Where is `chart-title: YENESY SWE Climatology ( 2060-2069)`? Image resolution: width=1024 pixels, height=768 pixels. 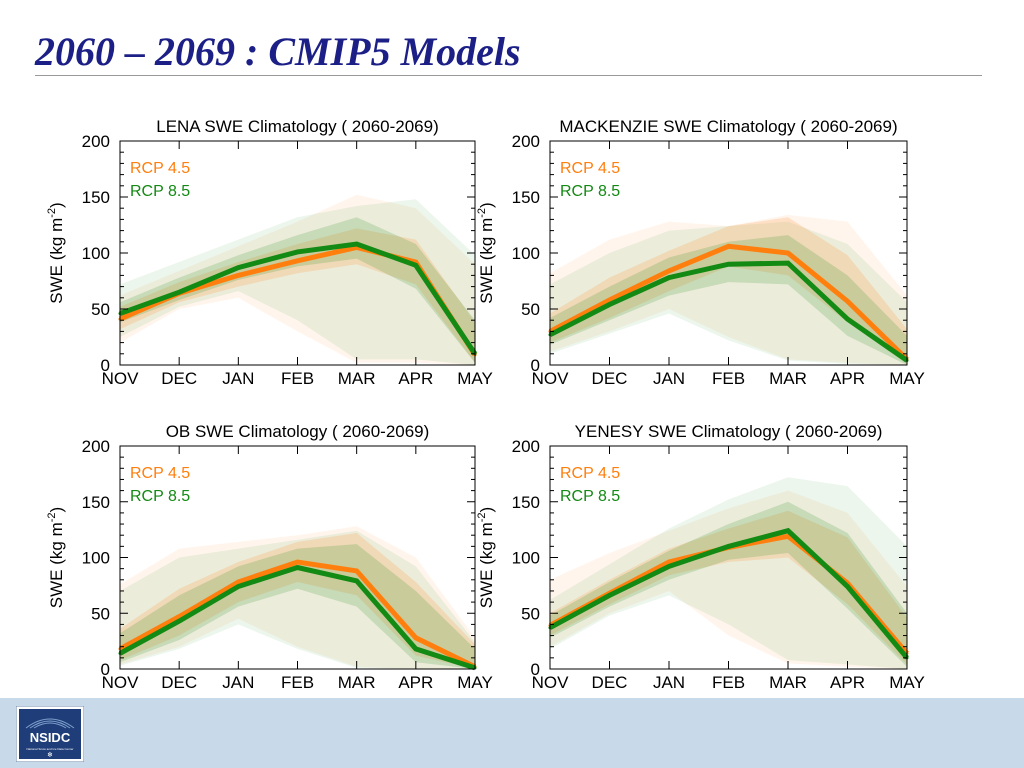 chart-title: YENESY SWE Climatology ( 2060-2069) is located at coordinates (729, 431).